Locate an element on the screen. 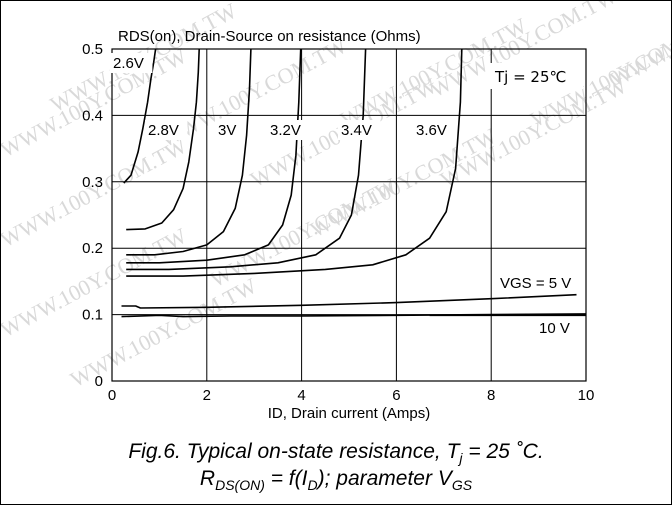 The height and width of the screenshot is (505, 672). y-tick-label: 0.3 is located at coordinates (92, 182).